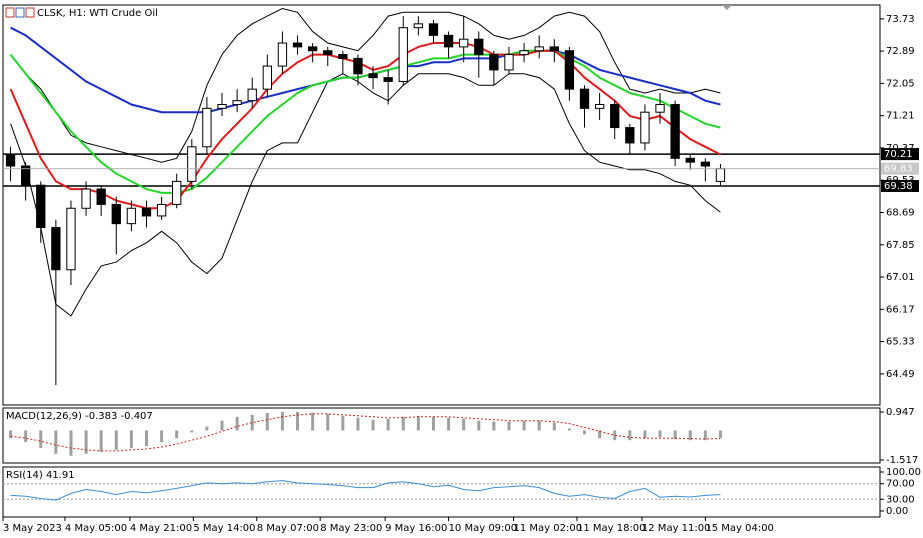 The width and height of the screenshot is (923, 538). I want to click on y-tick-label: 65.33, so click(900, 342).